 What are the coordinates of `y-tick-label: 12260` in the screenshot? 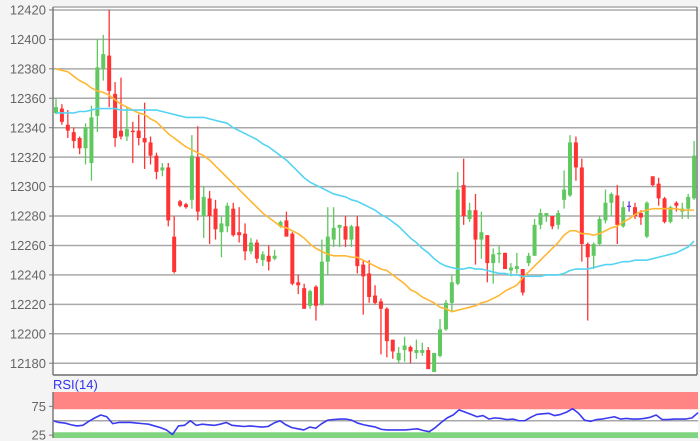 It's located at (28, 246).